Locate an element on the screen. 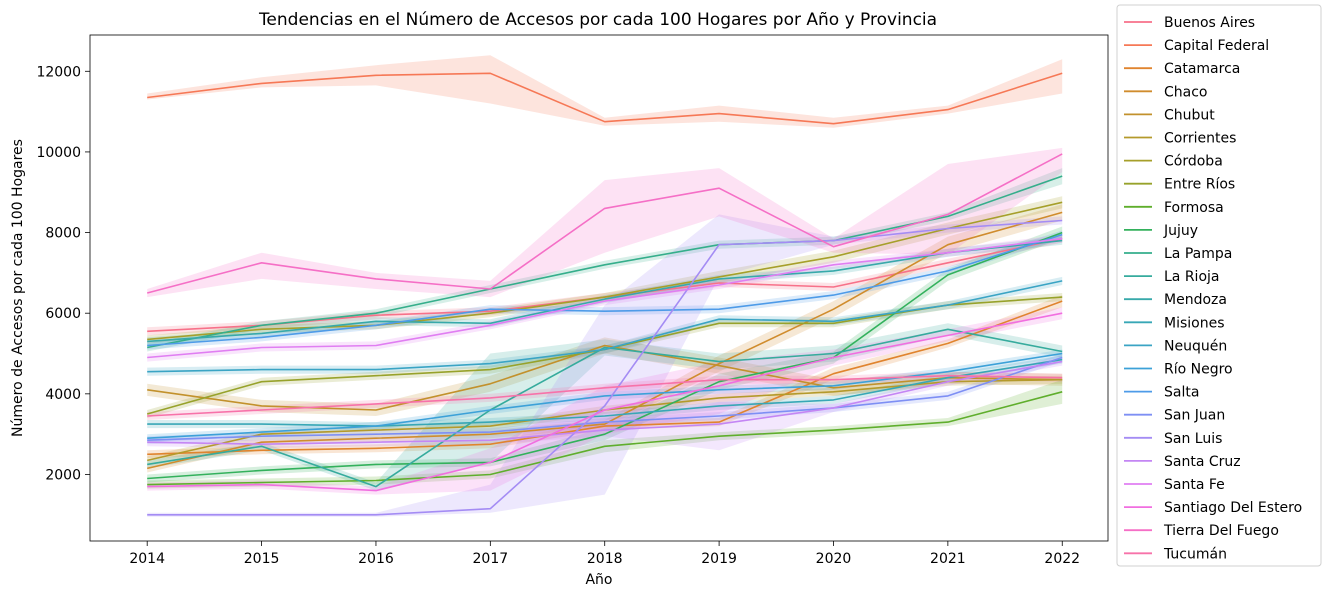  legend-label-entre-rios: Entre Ríos is located at coordinates (1199, 185).